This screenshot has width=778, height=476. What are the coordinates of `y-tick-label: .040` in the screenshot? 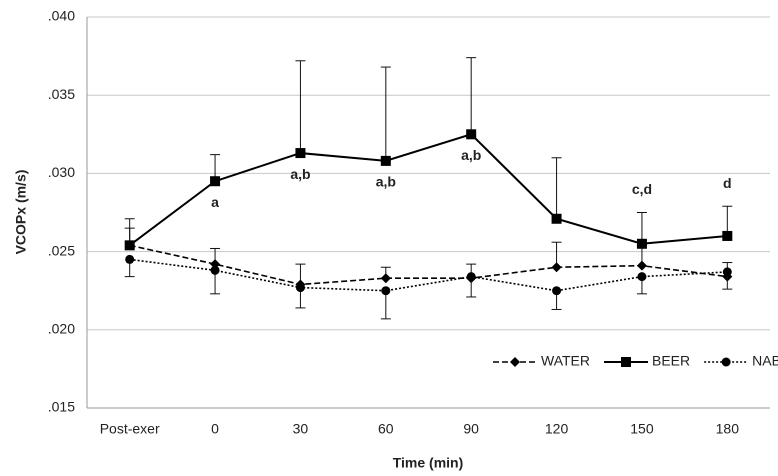 It's located at (61, 16).